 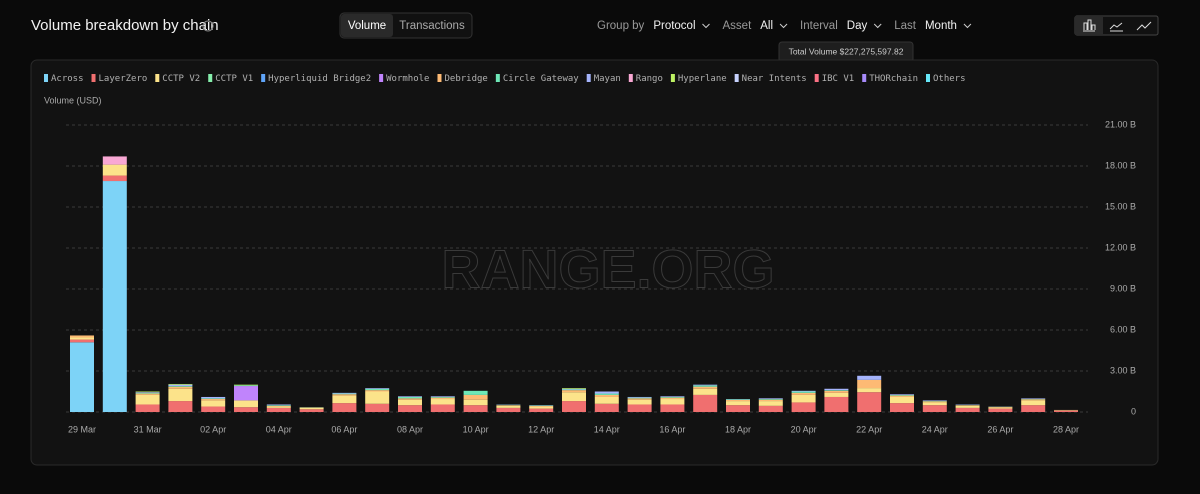 I want to click on legend-label: Hyperlane, so click(x=702, y=79).